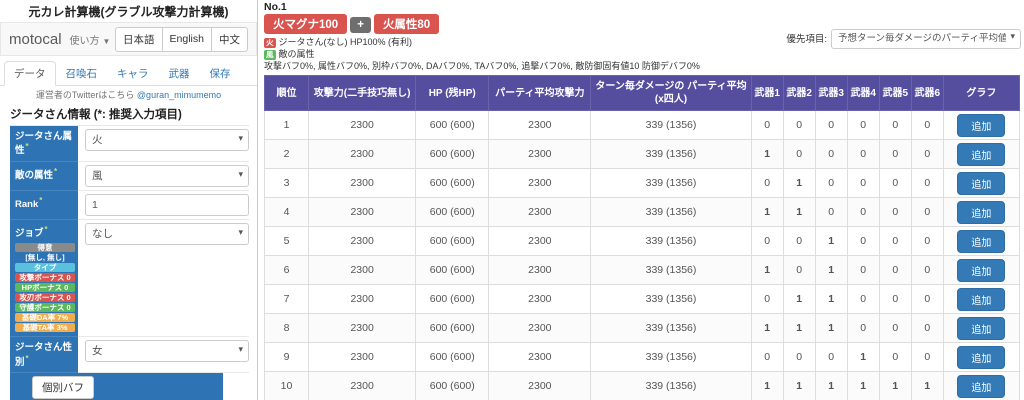  I want to click on column-header-0: 順位, so click(286, 93).